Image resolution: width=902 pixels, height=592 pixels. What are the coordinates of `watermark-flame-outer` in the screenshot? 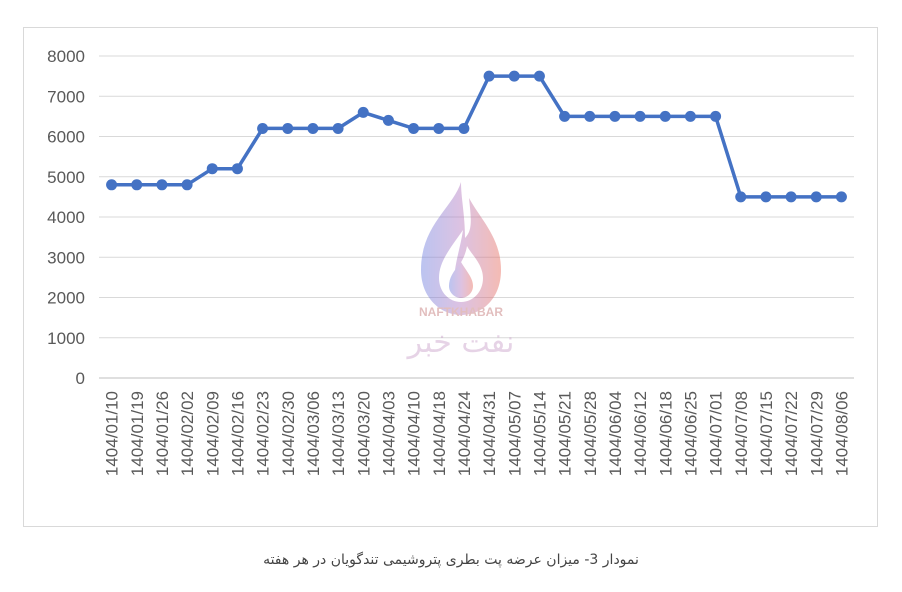 It's located at (461, 248).